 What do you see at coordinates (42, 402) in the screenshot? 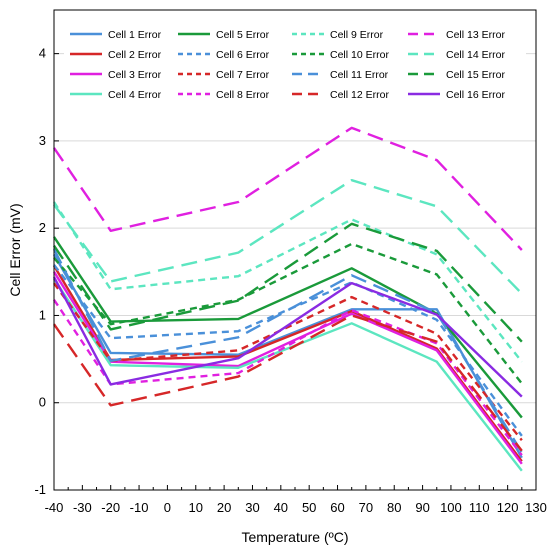
I see `y-tick-label: 0` at bounding box center [42, 402].